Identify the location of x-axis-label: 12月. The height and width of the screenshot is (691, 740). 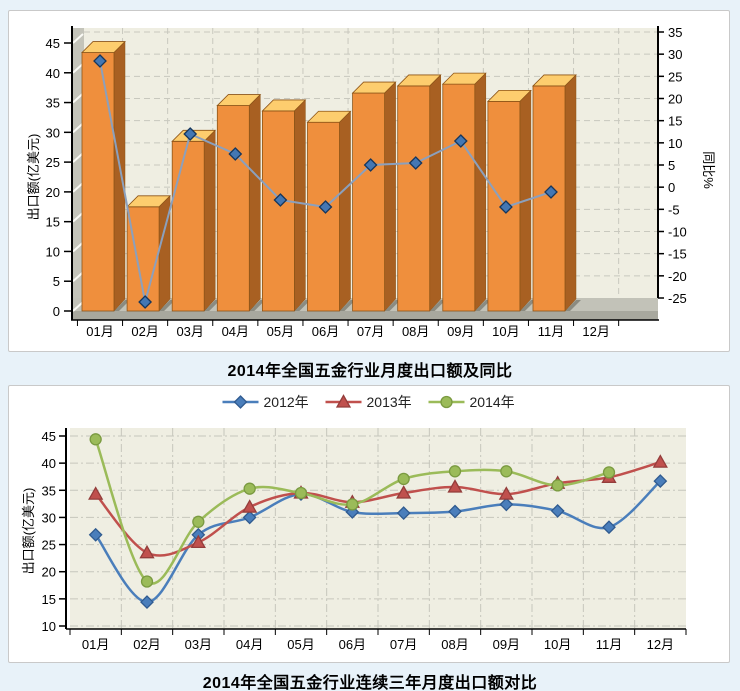
(595, 331).